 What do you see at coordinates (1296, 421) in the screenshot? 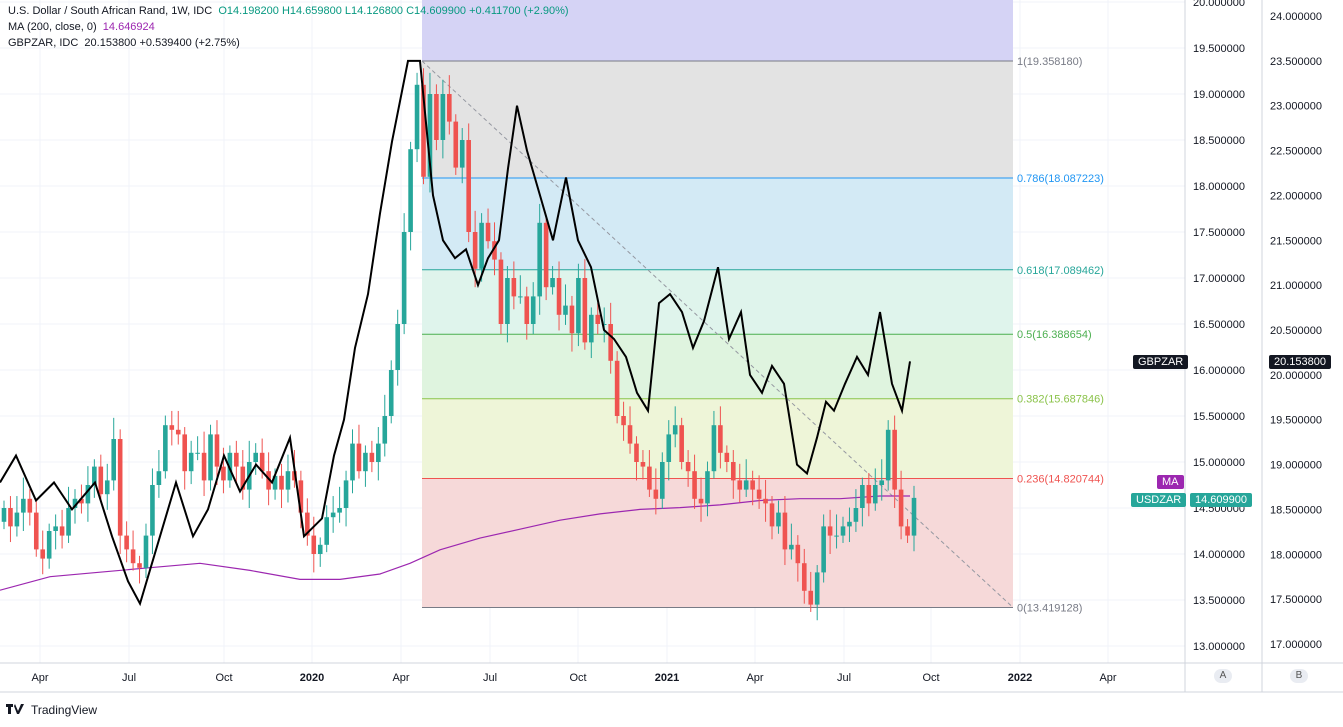
I see `right-axis-tick-label: 19.500000` at bounding box center [1296, 421].